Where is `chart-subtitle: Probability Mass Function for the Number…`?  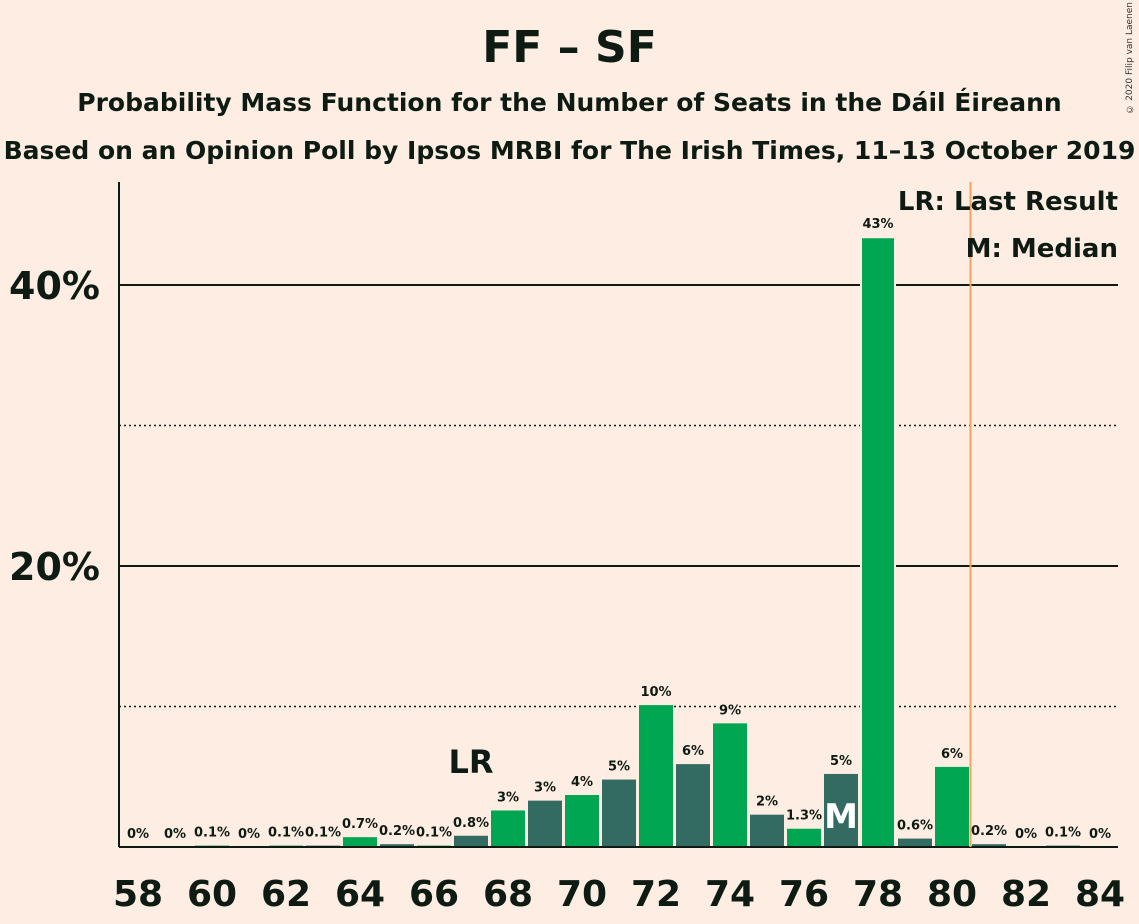
chart-subtitle: Probability Mass Function for the Number… is located at coordinates (569, 102).